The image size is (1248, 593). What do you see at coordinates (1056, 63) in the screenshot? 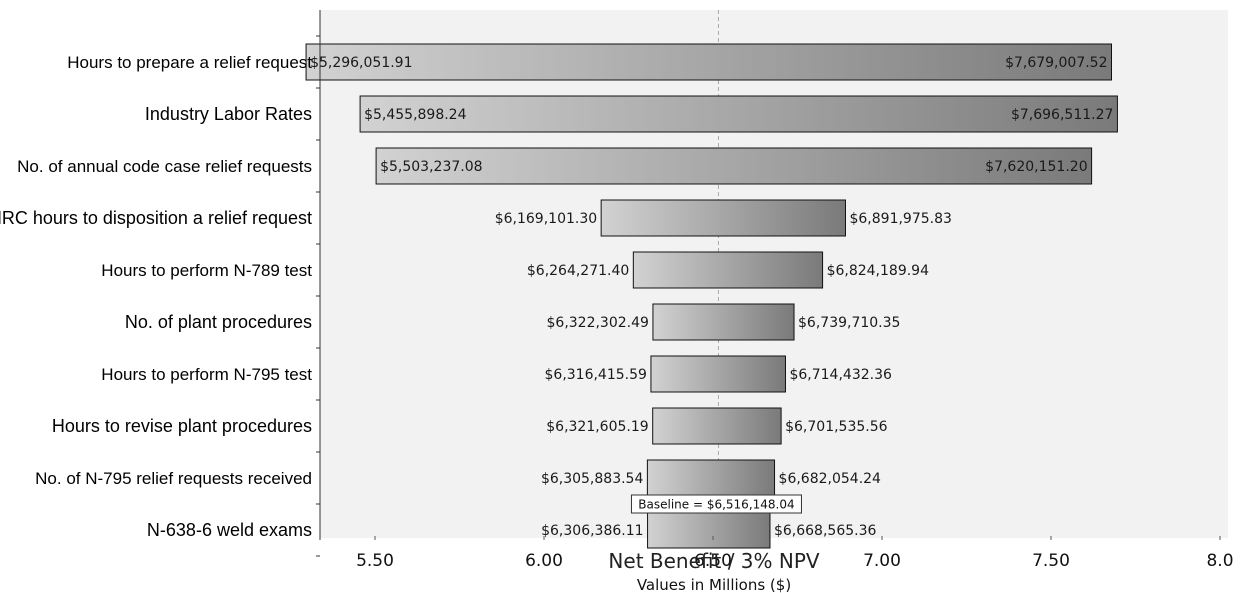
I see `high-value-label: $7,679,007.52` at bounding box center [1056, 63].